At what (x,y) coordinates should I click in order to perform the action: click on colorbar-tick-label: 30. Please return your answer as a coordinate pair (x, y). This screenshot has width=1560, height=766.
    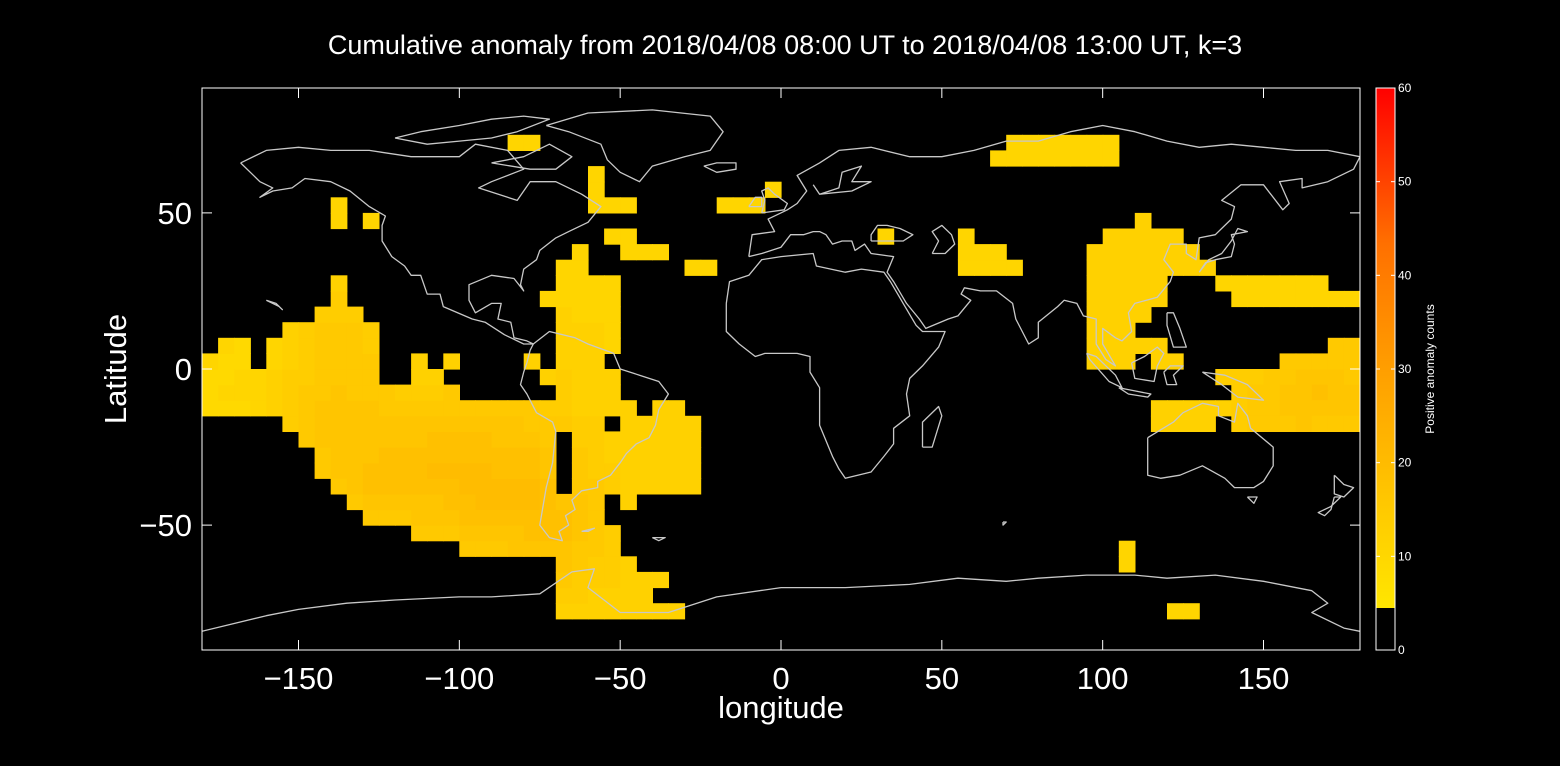
    Looking at the image, I should click on (1405, 369).